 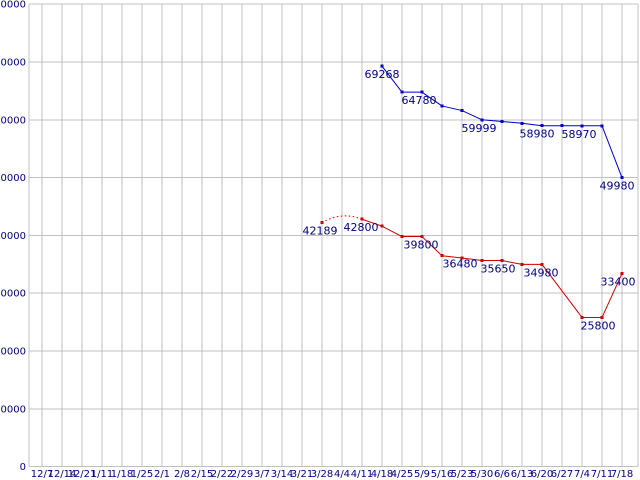 What do you see at coordinates (242, 474) in the screenshot?
I see `x-axis-tick-label: 2/29` at bounding box center [242, 474].